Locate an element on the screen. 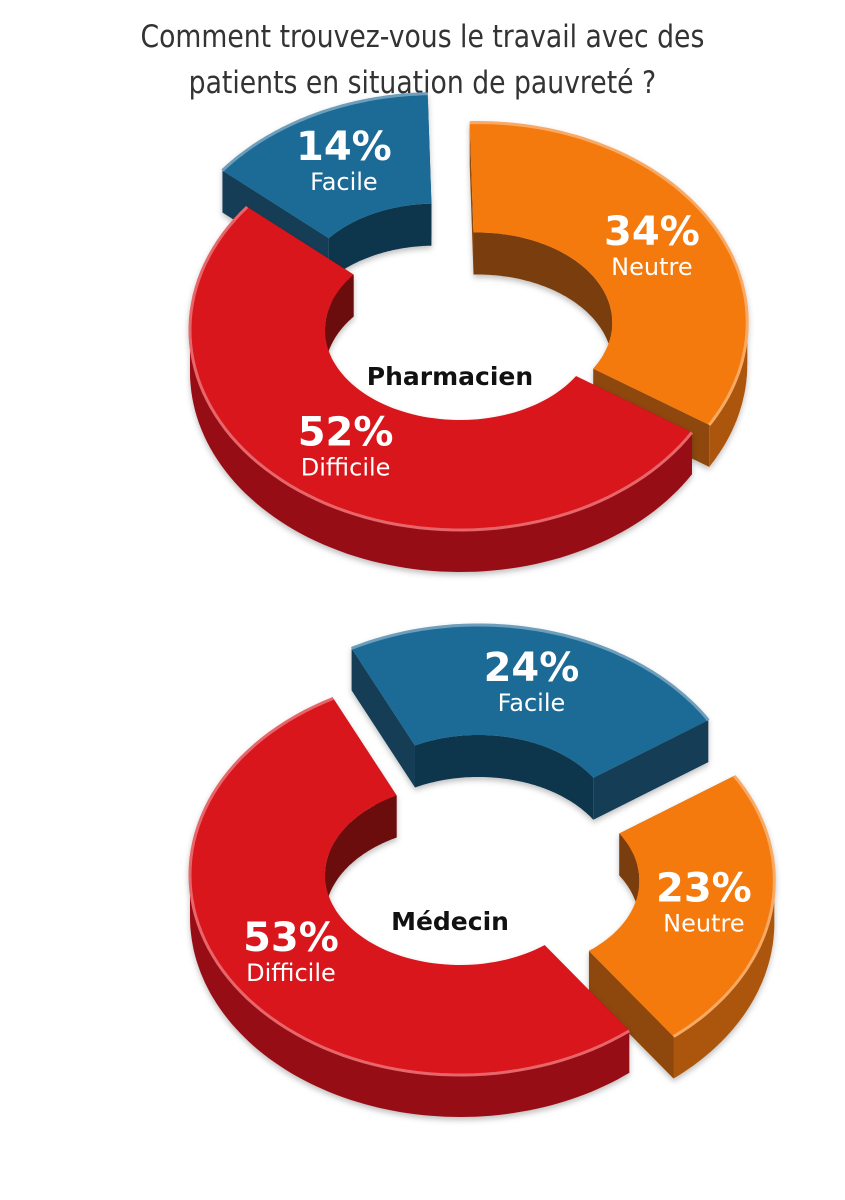  slice-value-label-neutre: 23% is located at coordinates (704, 888).